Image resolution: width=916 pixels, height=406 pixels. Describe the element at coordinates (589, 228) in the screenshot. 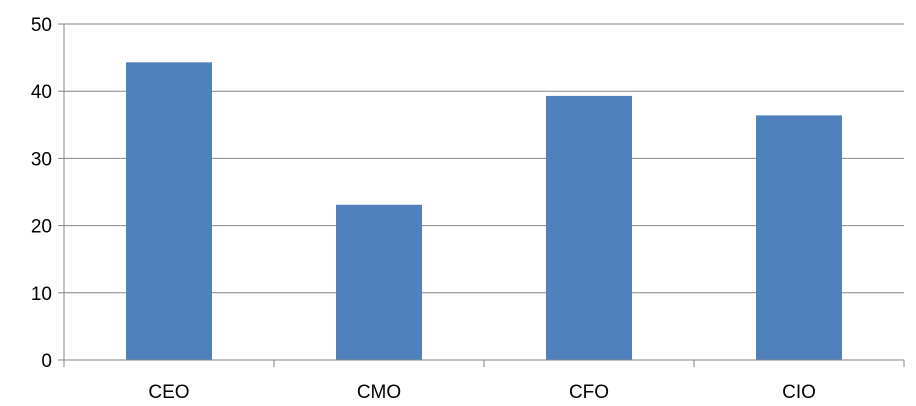

I see `bar-cfo` at that location.